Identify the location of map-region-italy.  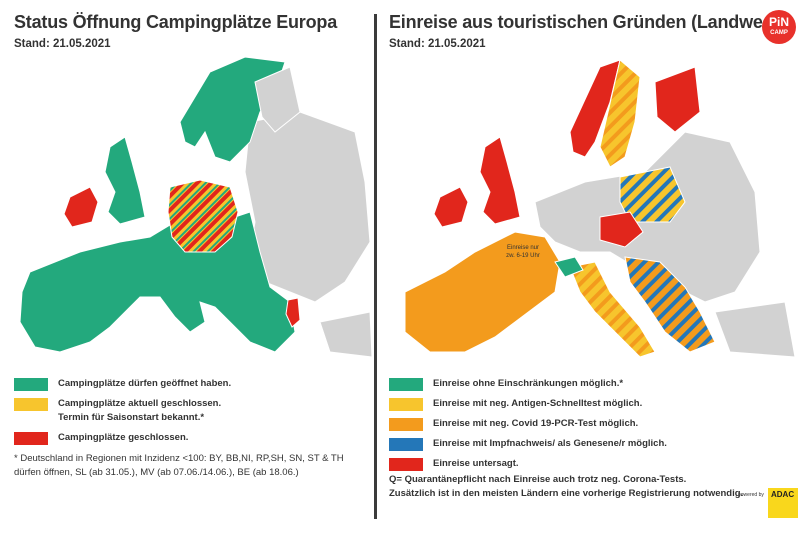
(612, 309).